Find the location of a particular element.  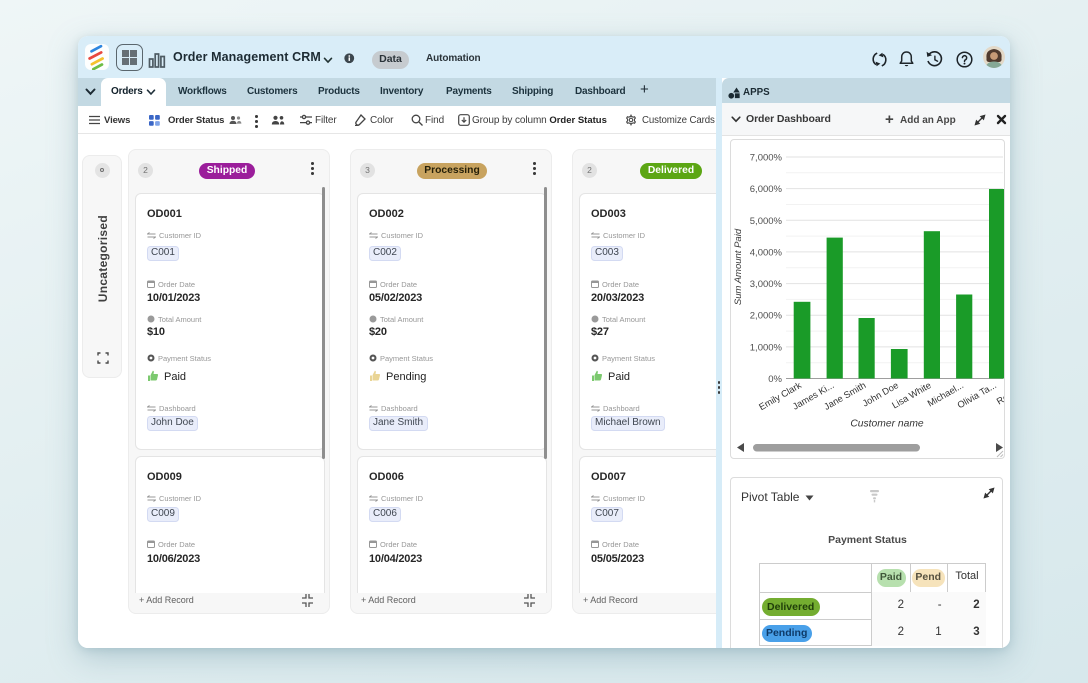

svg-text: 1,000% is located at coordinates (766, 347).